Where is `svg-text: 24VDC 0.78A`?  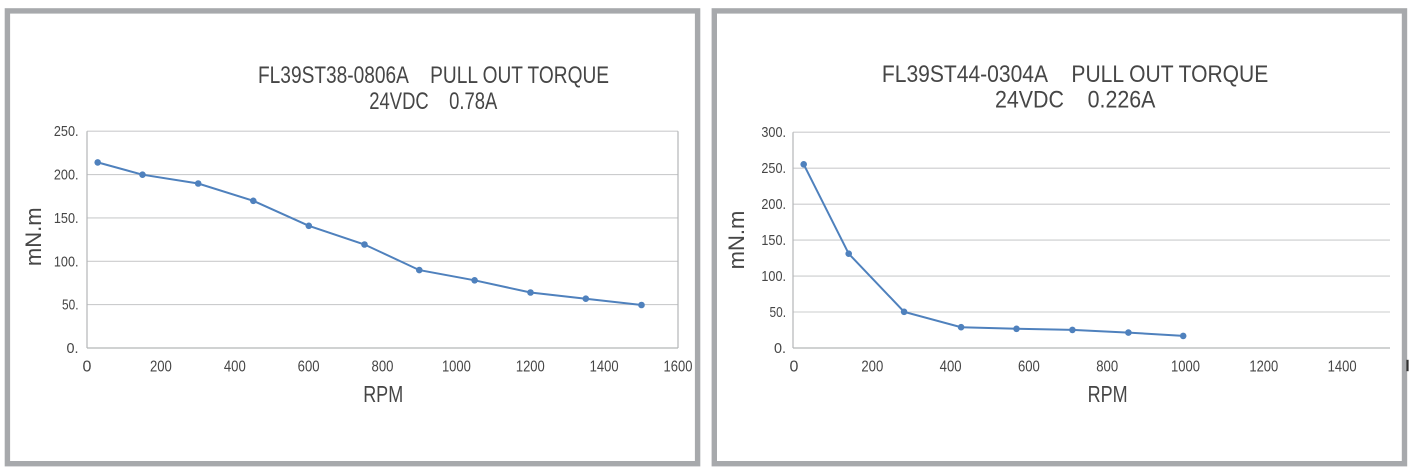
svg-text: 24VDC 0.78A is located at coordinates (433, 101).